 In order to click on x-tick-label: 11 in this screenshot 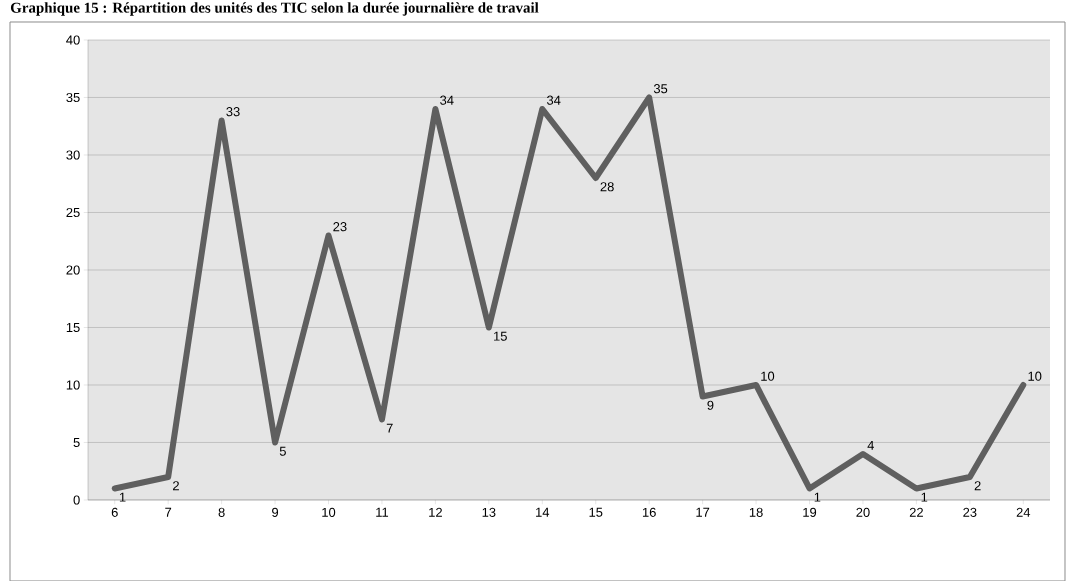, I will do `click(382, 512)`.